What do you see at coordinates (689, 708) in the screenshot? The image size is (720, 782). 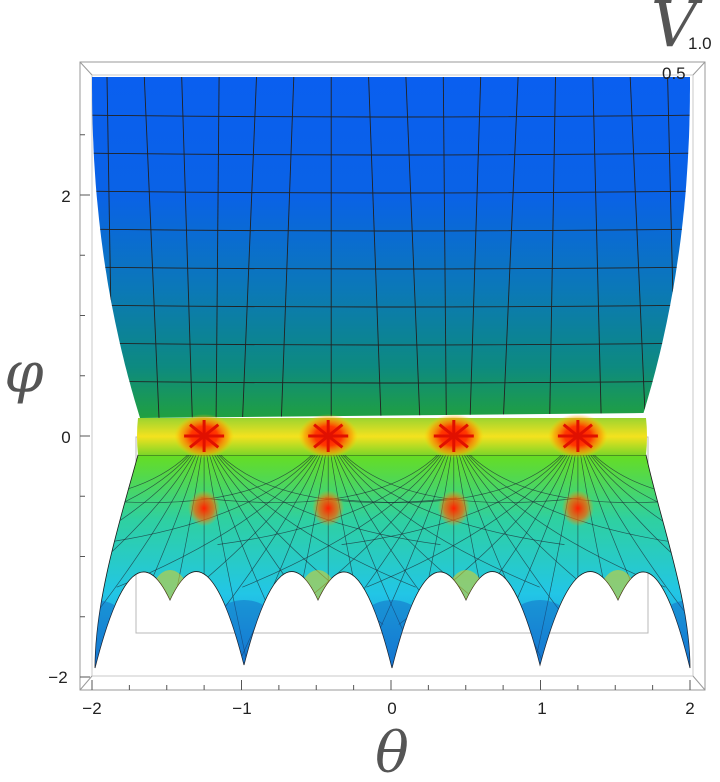 I see `x-tick-label: 2` at bounding box center [689, 708].